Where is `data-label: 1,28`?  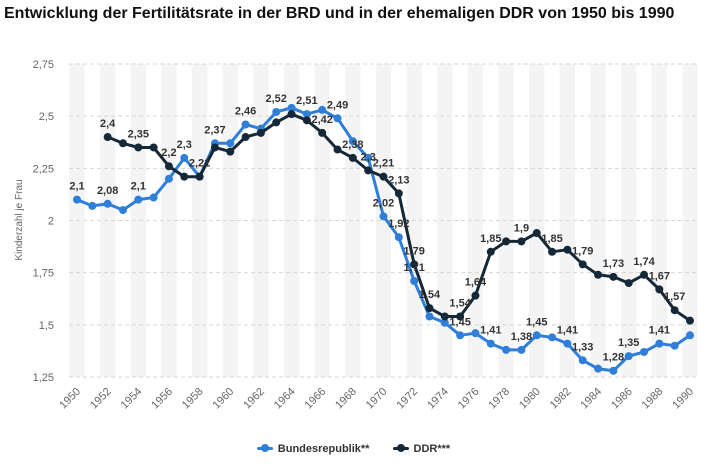 data-label: 1,28 is located at coordinates (613, 358).